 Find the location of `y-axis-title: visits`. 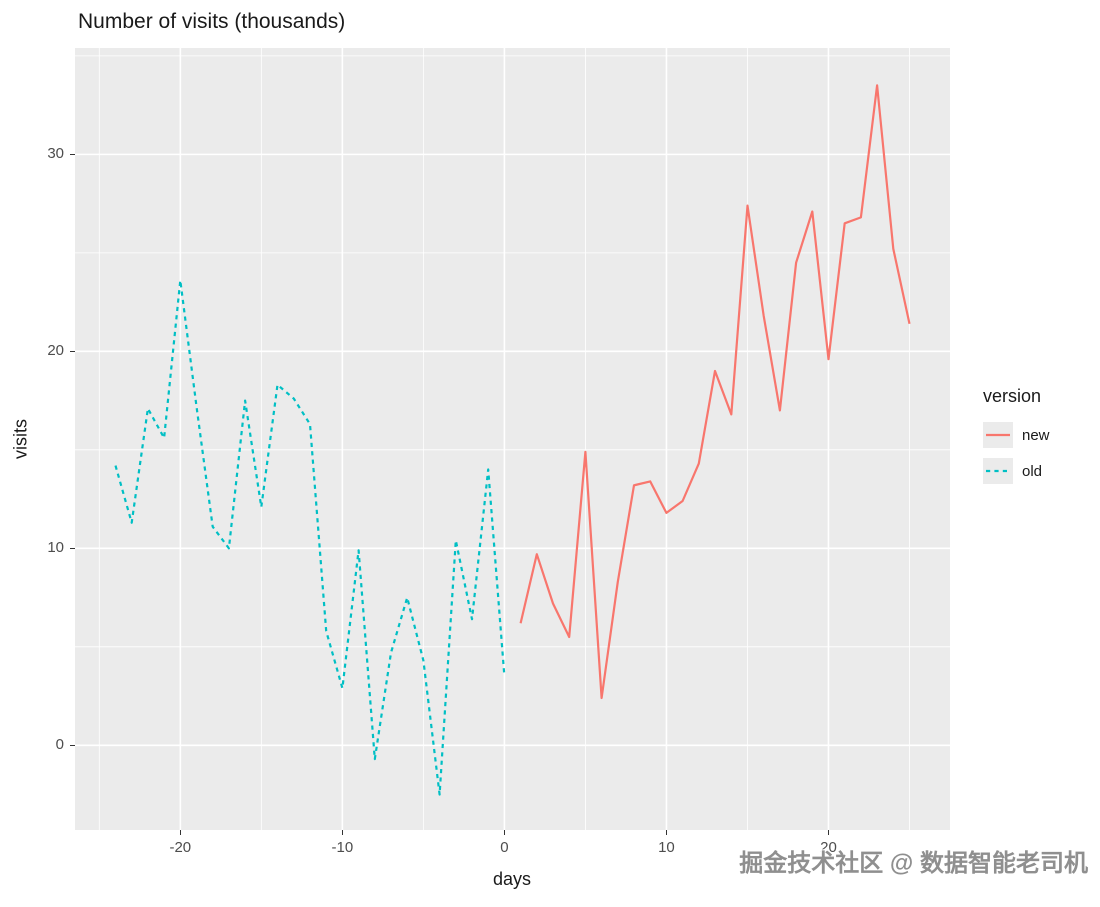

y-axis-title: visits is located at coordinates (20, 439).